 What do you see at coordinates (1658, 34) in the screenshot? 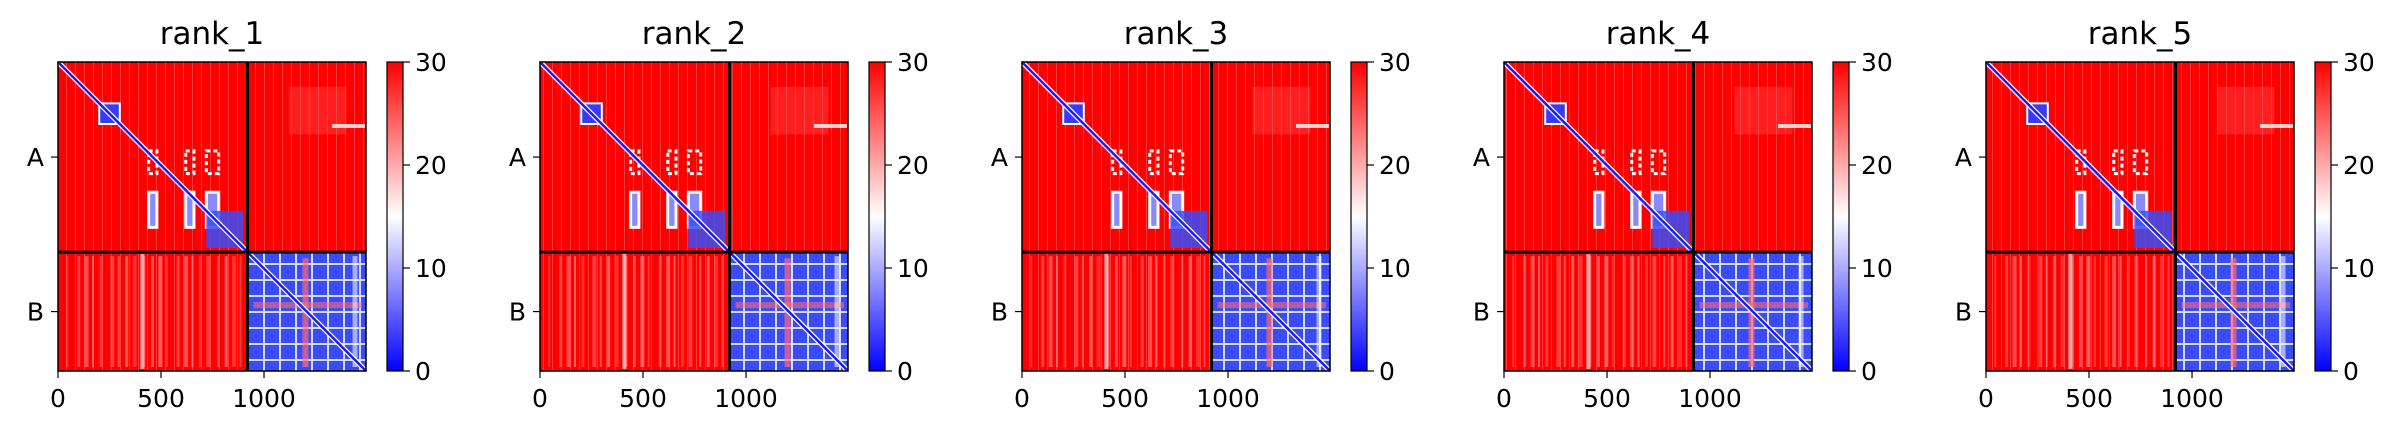
I see `chart-title: rank_4` at bounding box center [1658, 34].